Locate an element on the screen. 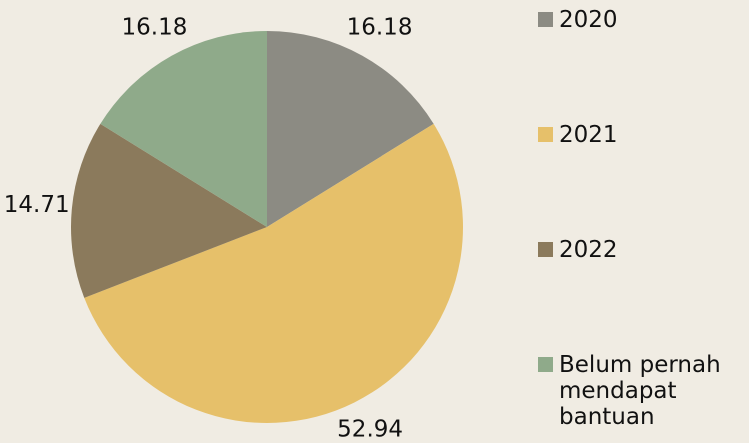 The image size is (749, 443). legend-item: Belum pernah mendapat bantuan is located at coordinates (640, 391).